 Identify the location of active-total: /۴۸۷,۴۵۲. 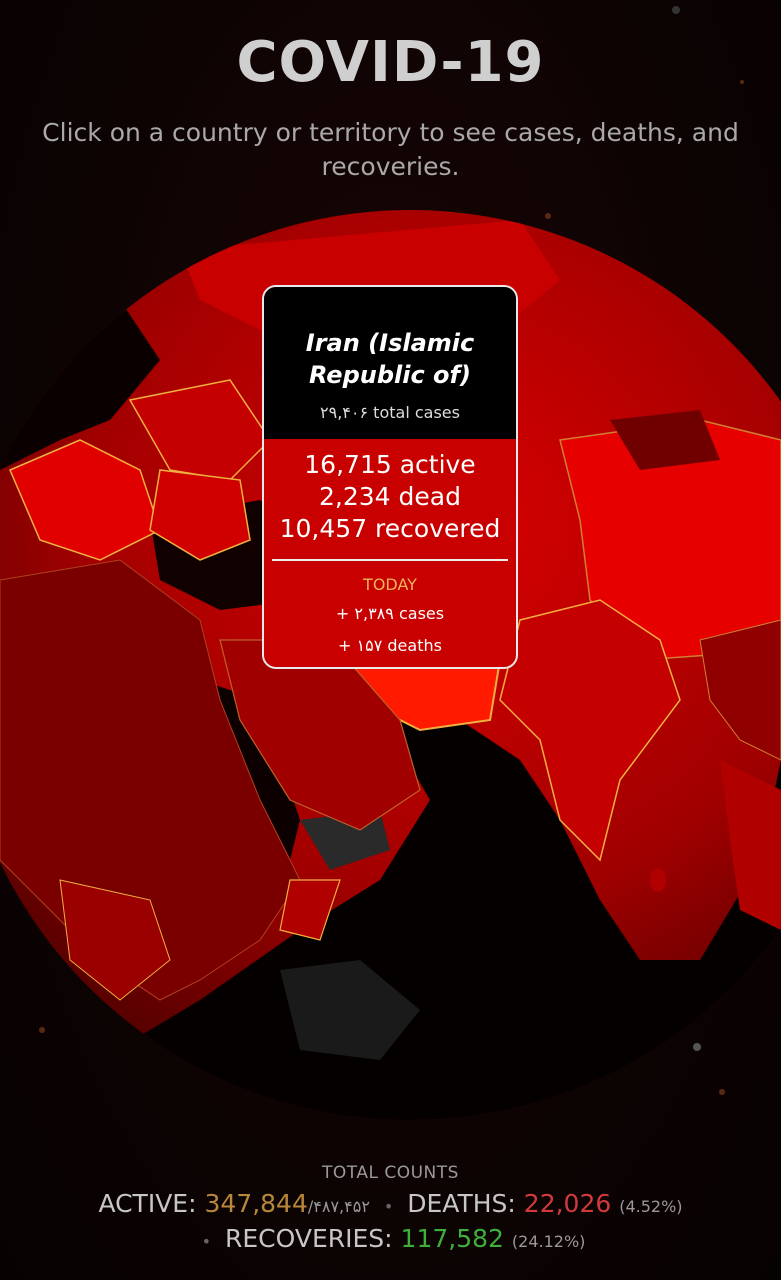
(338, 1206).